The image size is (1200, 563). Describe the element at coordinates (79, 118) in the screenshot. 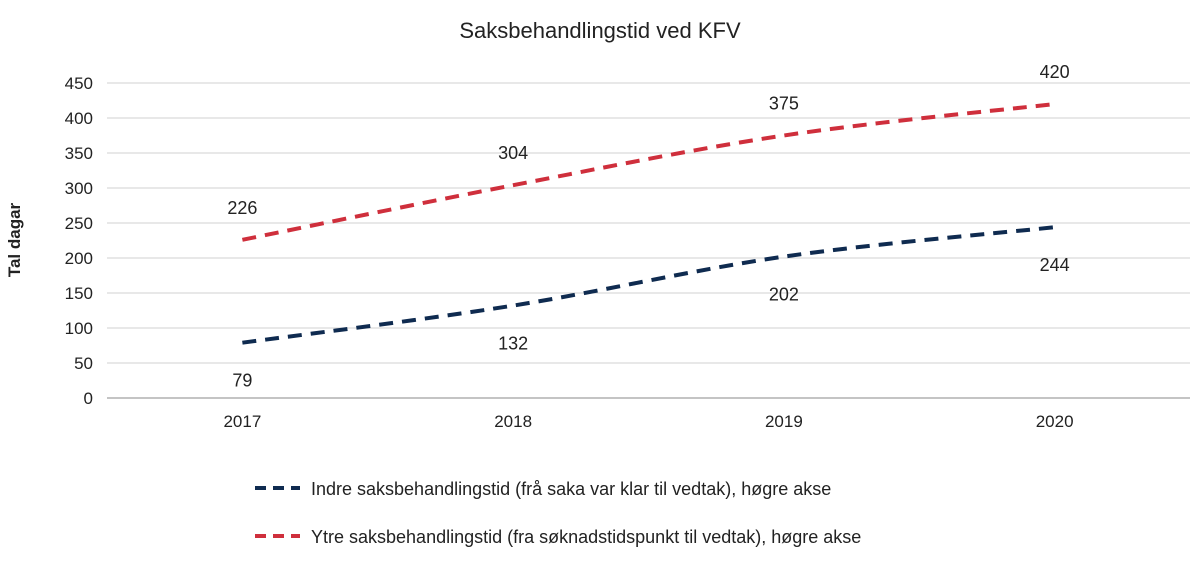

I see `y-tick-label: 400` at that location.